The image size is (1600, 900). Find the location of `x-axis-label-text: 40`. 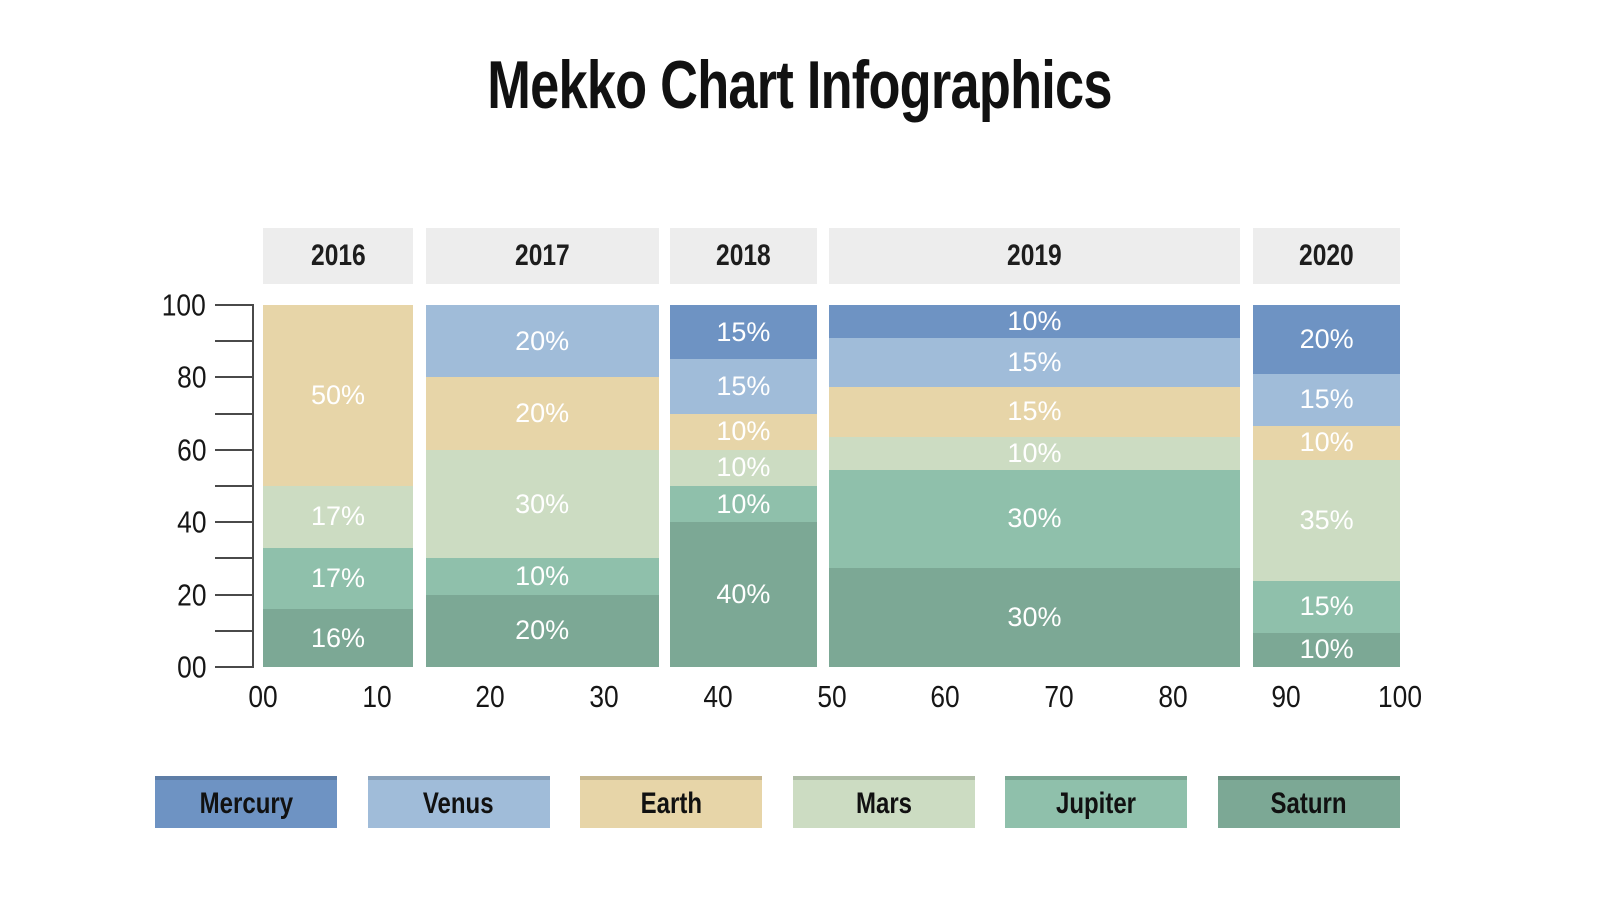

x-axis-label-text: 40 is located at coordinates (718, 696).